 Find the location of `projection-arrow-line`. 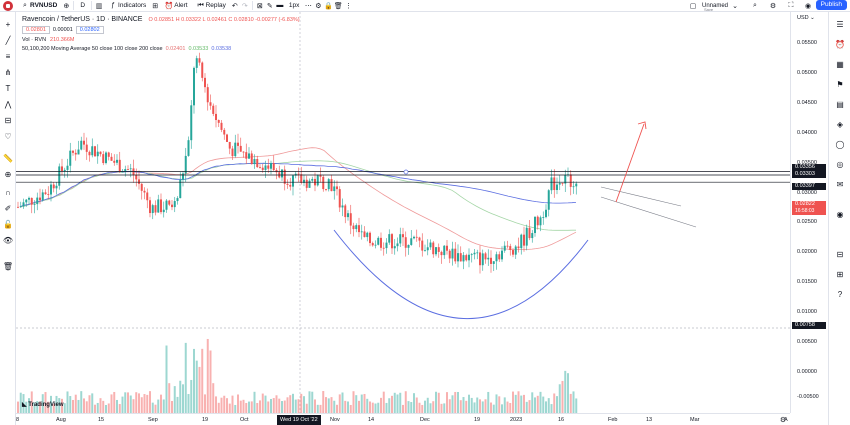

projection-arrow-line is located at coordinates (630, 163).